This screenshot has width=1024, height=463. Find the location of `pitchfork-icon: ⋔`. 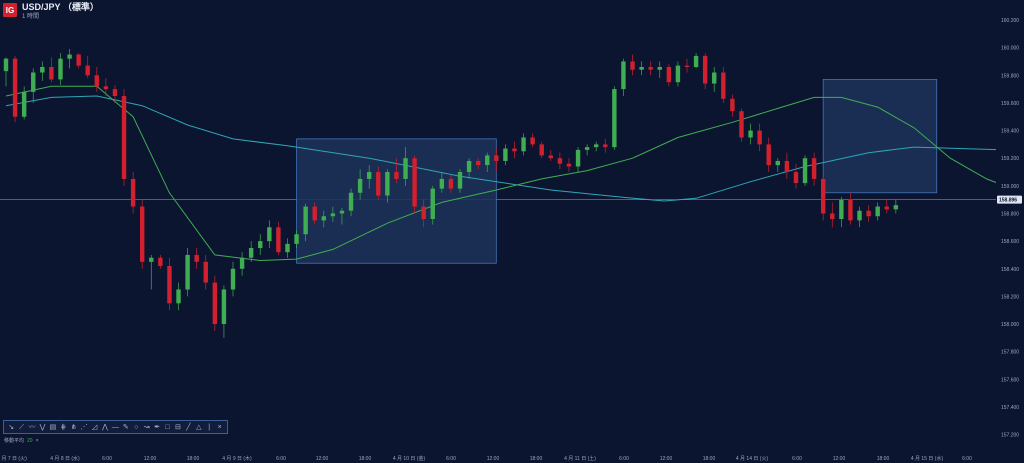

pitchfork-icon: ⋔ is located at coordinates (73, 427).